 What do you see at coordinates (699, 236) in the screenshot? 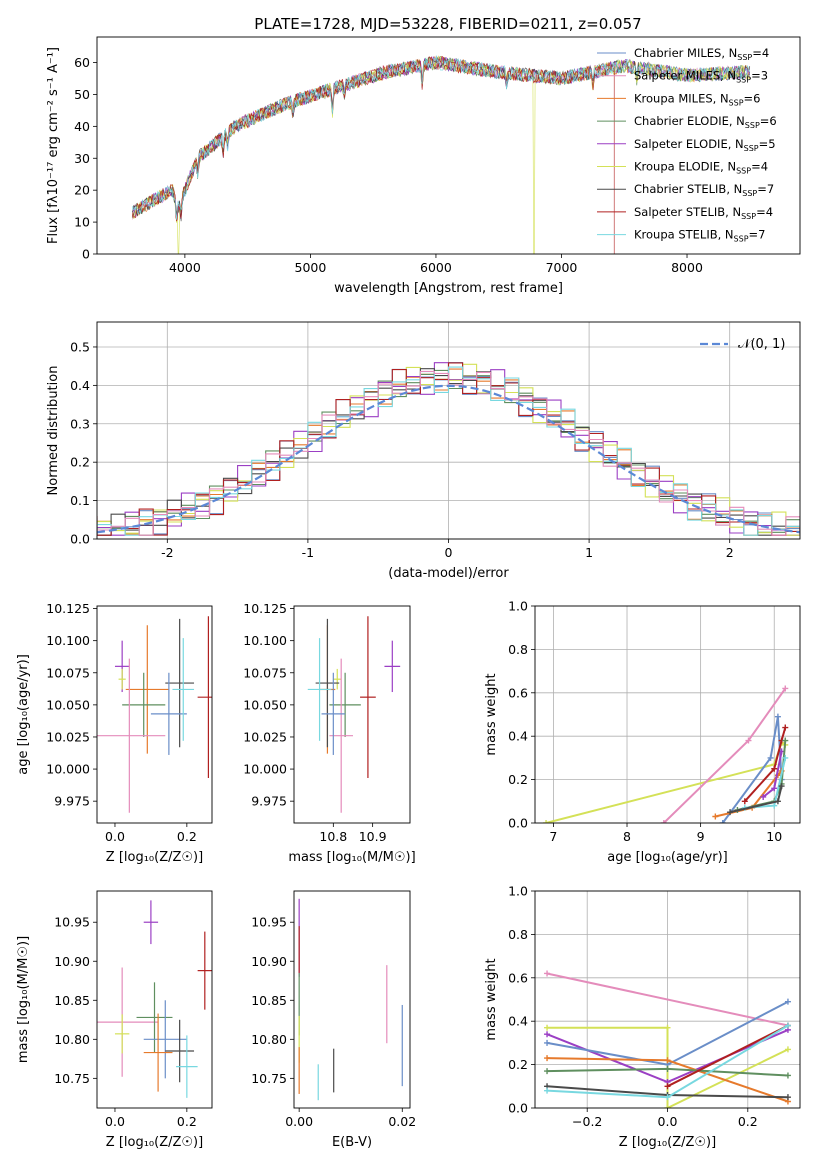
I see `legend-entry: Kroupa STELIB, NSSP=7` at bounding box center [699, 236].